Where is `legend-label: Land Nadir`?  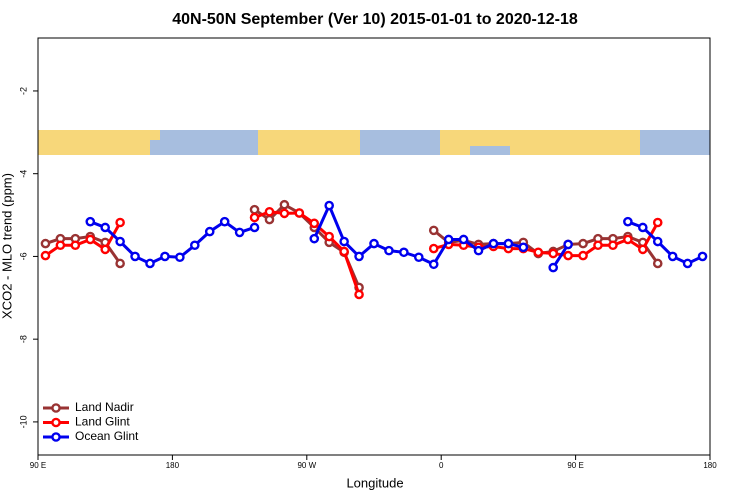 legend-label: Land Nadir is located at coordinates (104, 407).